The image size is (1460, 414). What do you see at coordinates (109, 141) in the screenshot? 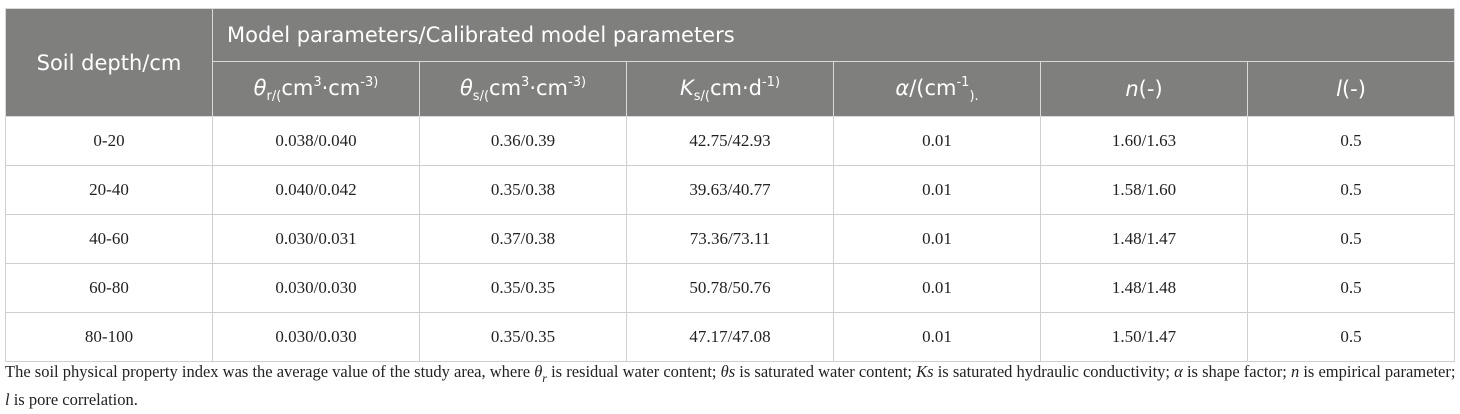
I see `cell-depth: 0-20` at bounding box center [109, 141].